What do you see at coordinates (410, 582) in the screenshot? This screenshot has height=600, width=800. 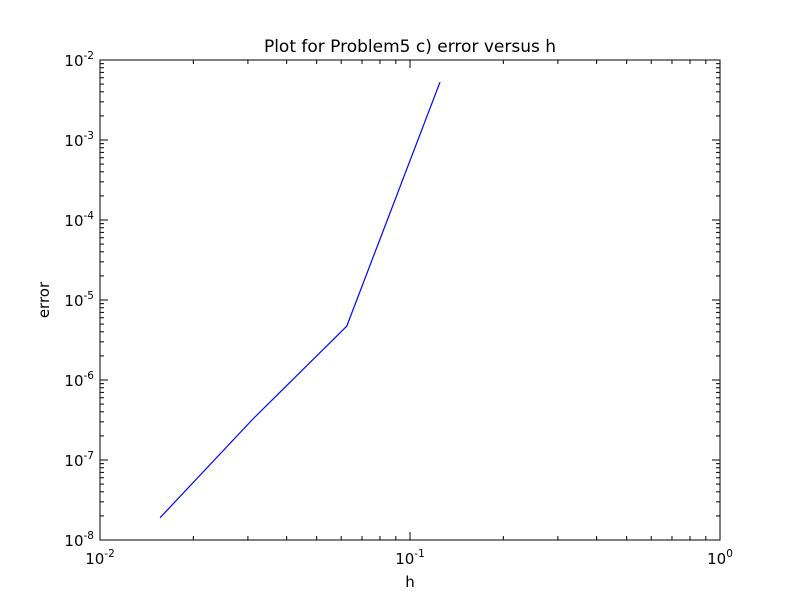 I see `x-axis-label: h` at bounding box center [410, 582].